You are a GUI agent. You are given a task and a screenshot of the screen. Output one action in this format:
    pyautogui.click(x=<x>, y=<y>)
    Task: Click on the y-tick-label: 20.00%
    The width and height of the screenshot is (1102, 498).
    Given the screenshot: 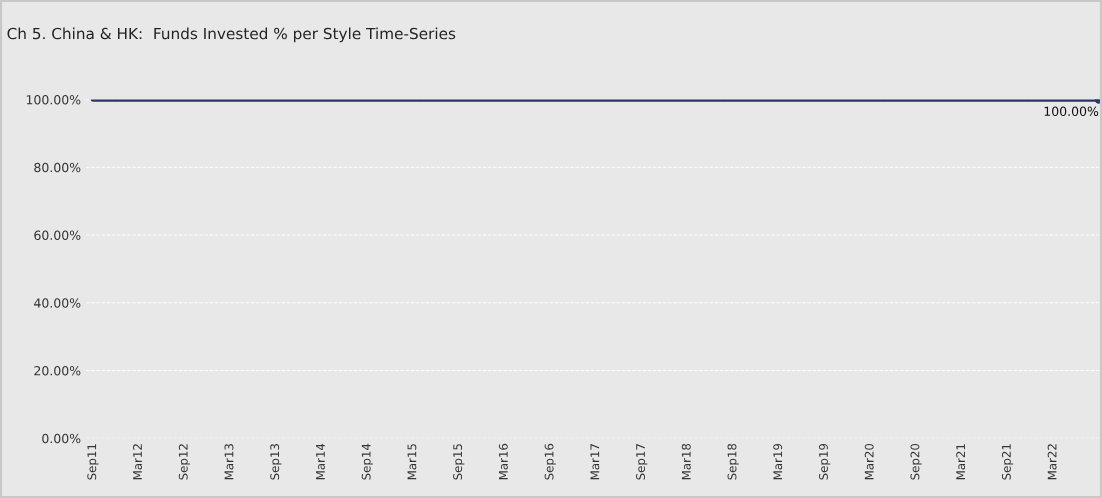 What is the action you would take?
    pyautogui.click(x=57, y=370)
    